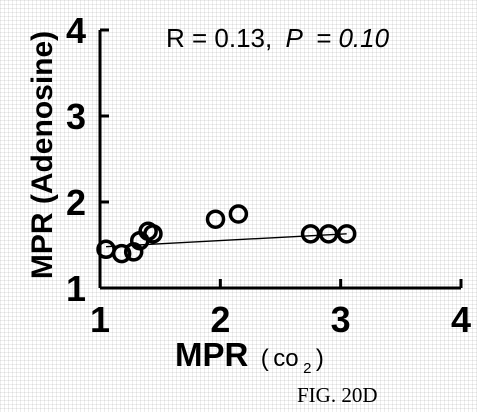 This screenshot has width=477, height=412. Describe the element at coordinates (353, 38) in the screenshot. I see `annotation-p-value: = 0.10` at that location.